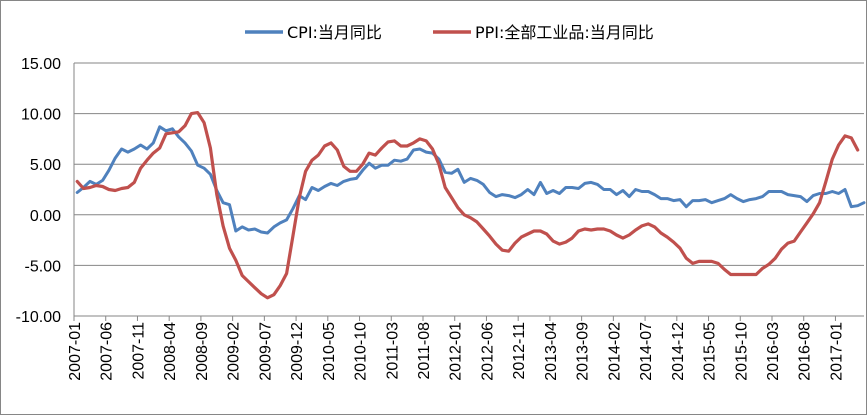  What do you see at coordinates (170, 351) in the screenshot?
I see `x-tick-label: 2008-04` at bounding box center [170, 351].